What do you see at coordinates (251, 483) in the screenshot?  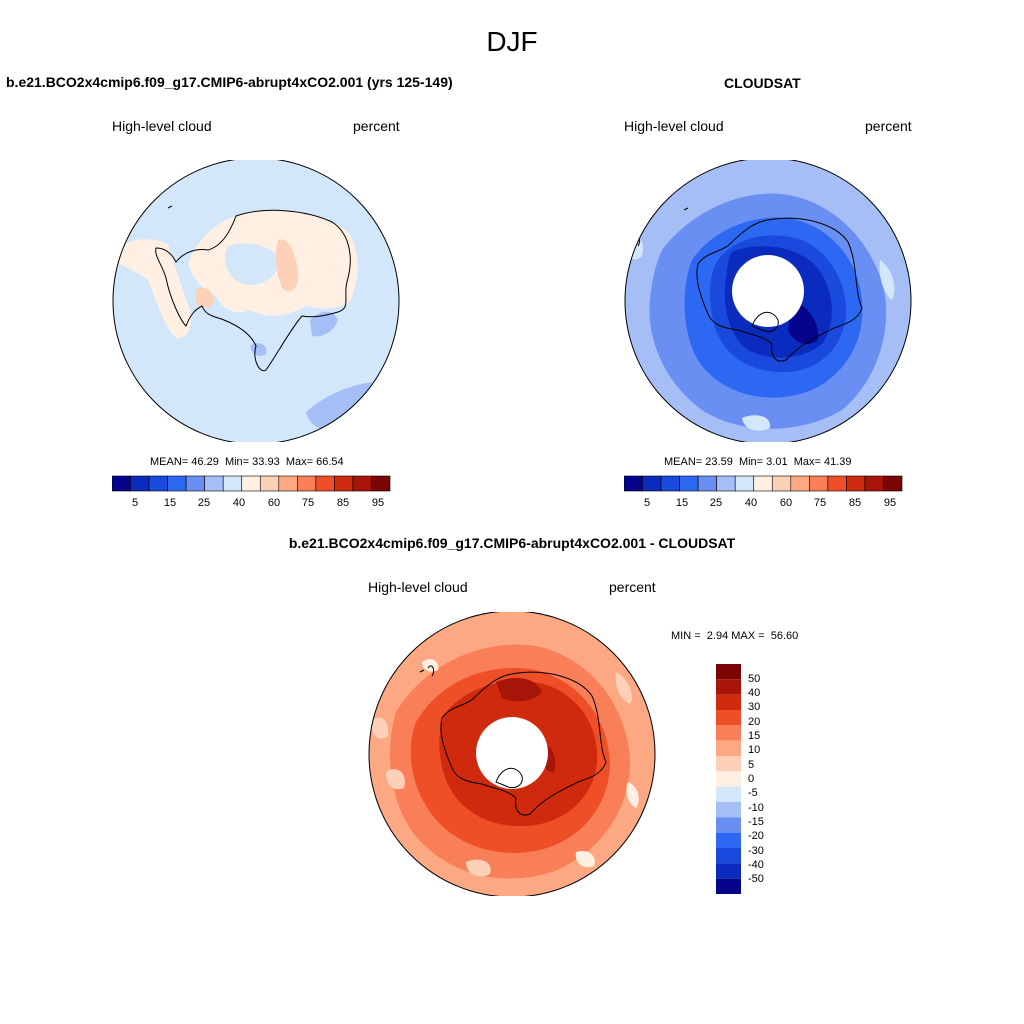 I see `model-colorbar-boxes` at bounding box center [251, 483].